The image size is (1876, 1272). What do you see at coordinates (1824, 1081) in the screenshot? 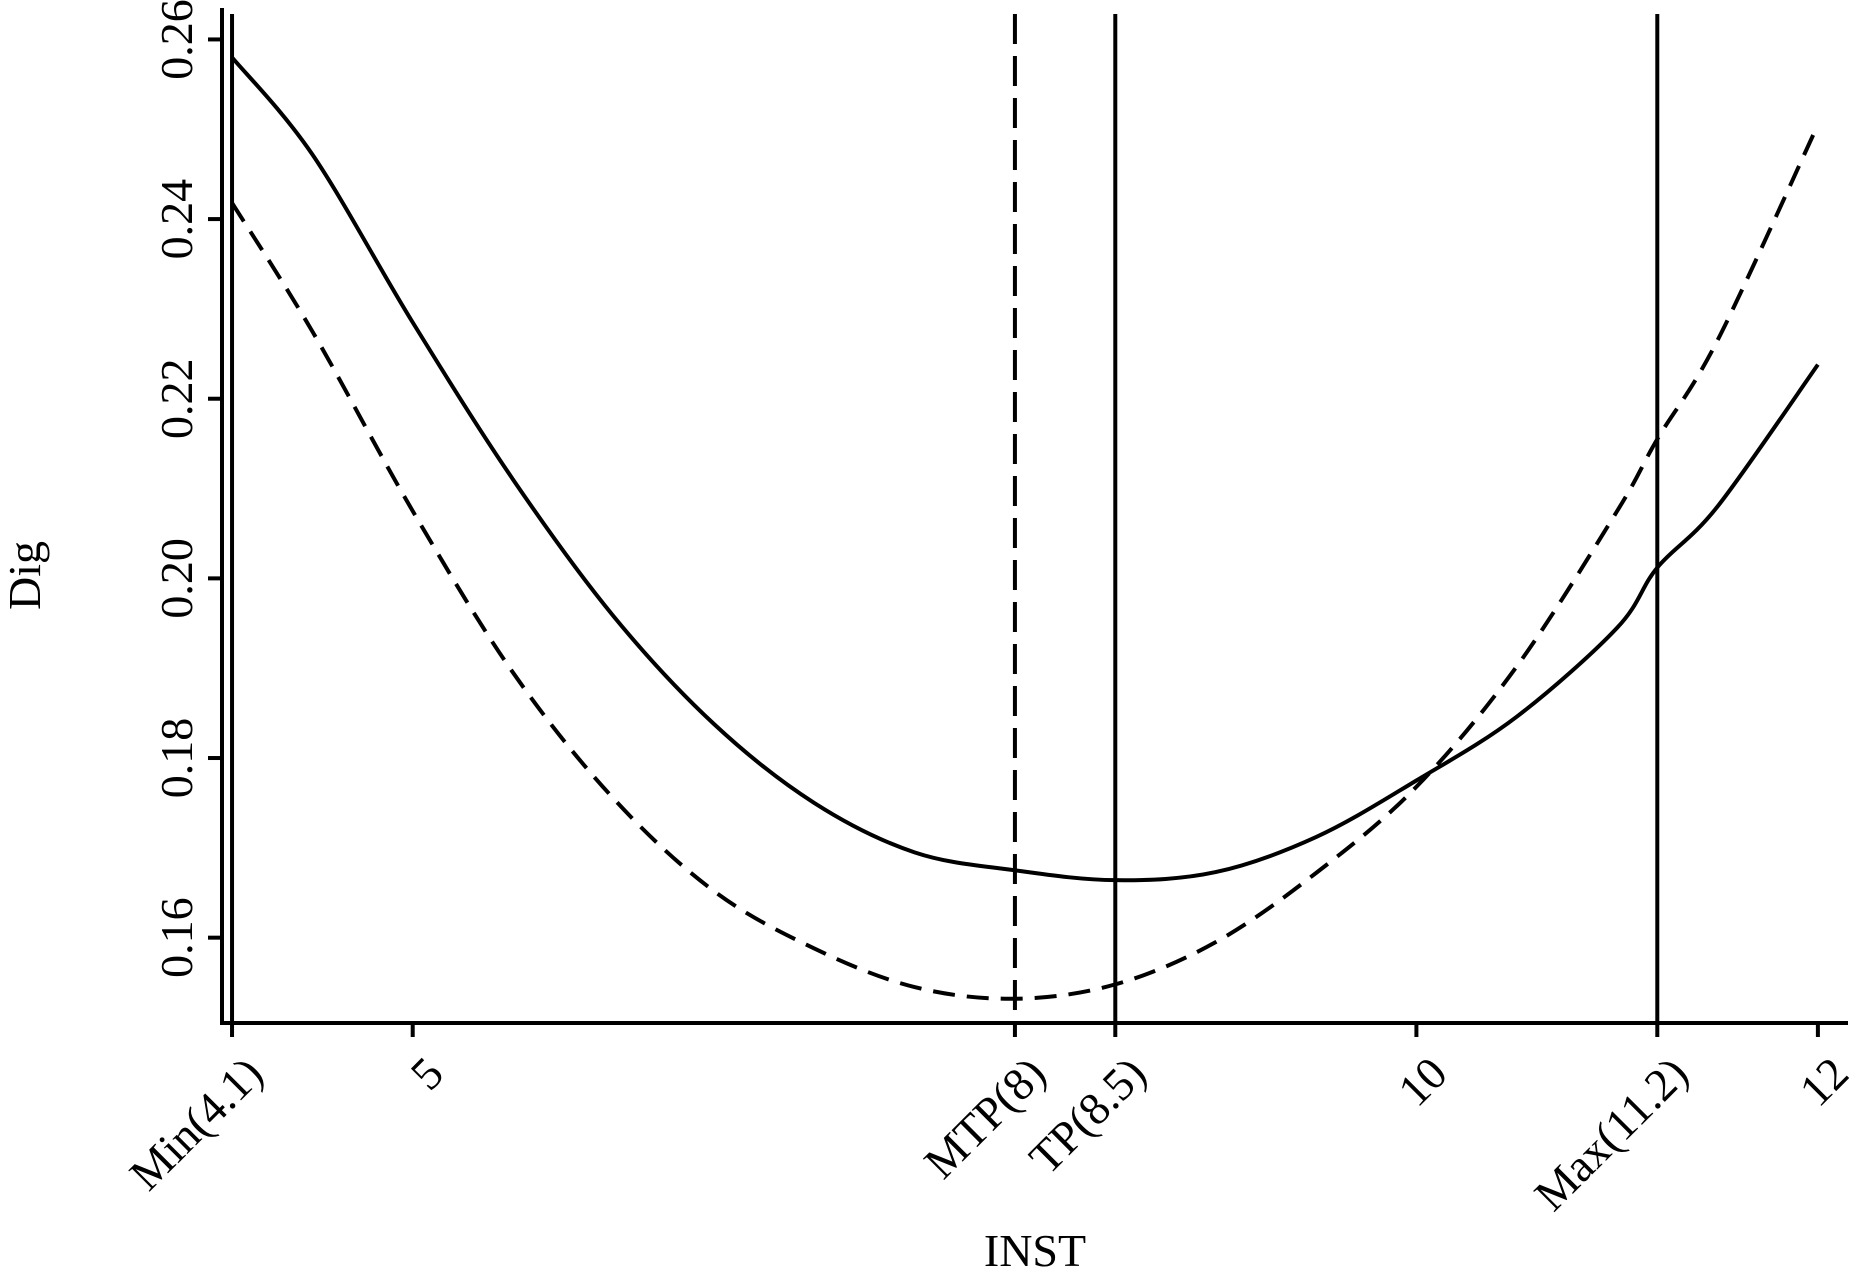
I see `x-tick-label: 12` at bounding box center [1824, 1081].